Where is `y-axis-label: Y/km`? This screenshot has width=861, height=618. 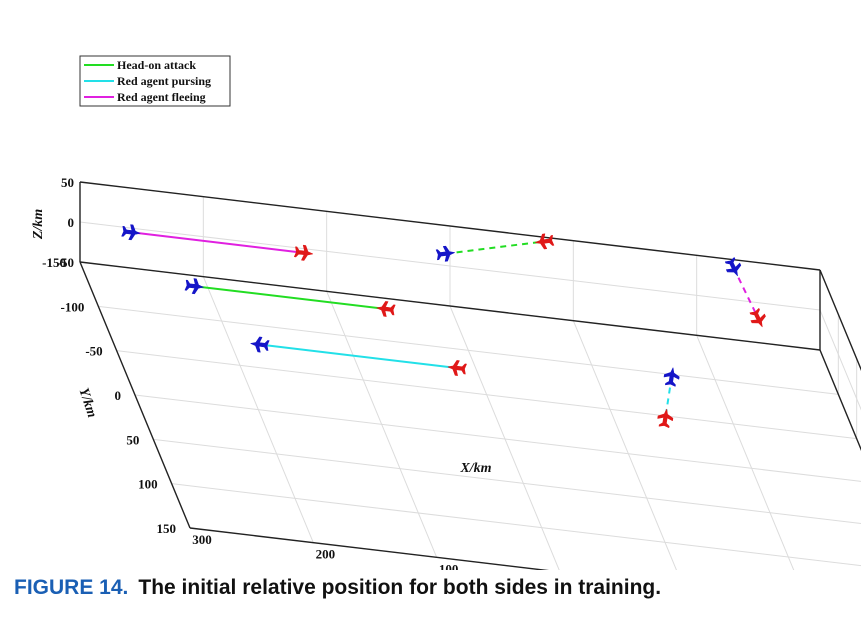
y-axis-label: Y/km is located at coordinates (88, 403).